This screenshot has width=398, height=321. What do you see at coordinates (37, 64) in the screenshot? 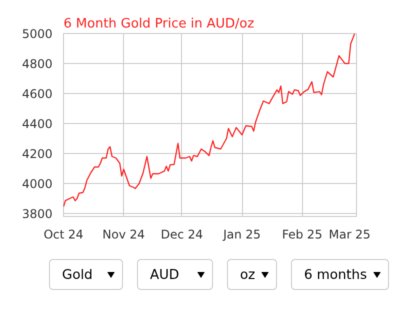
I see `y-tick-label: 4800` at bounding box center [37, 64].